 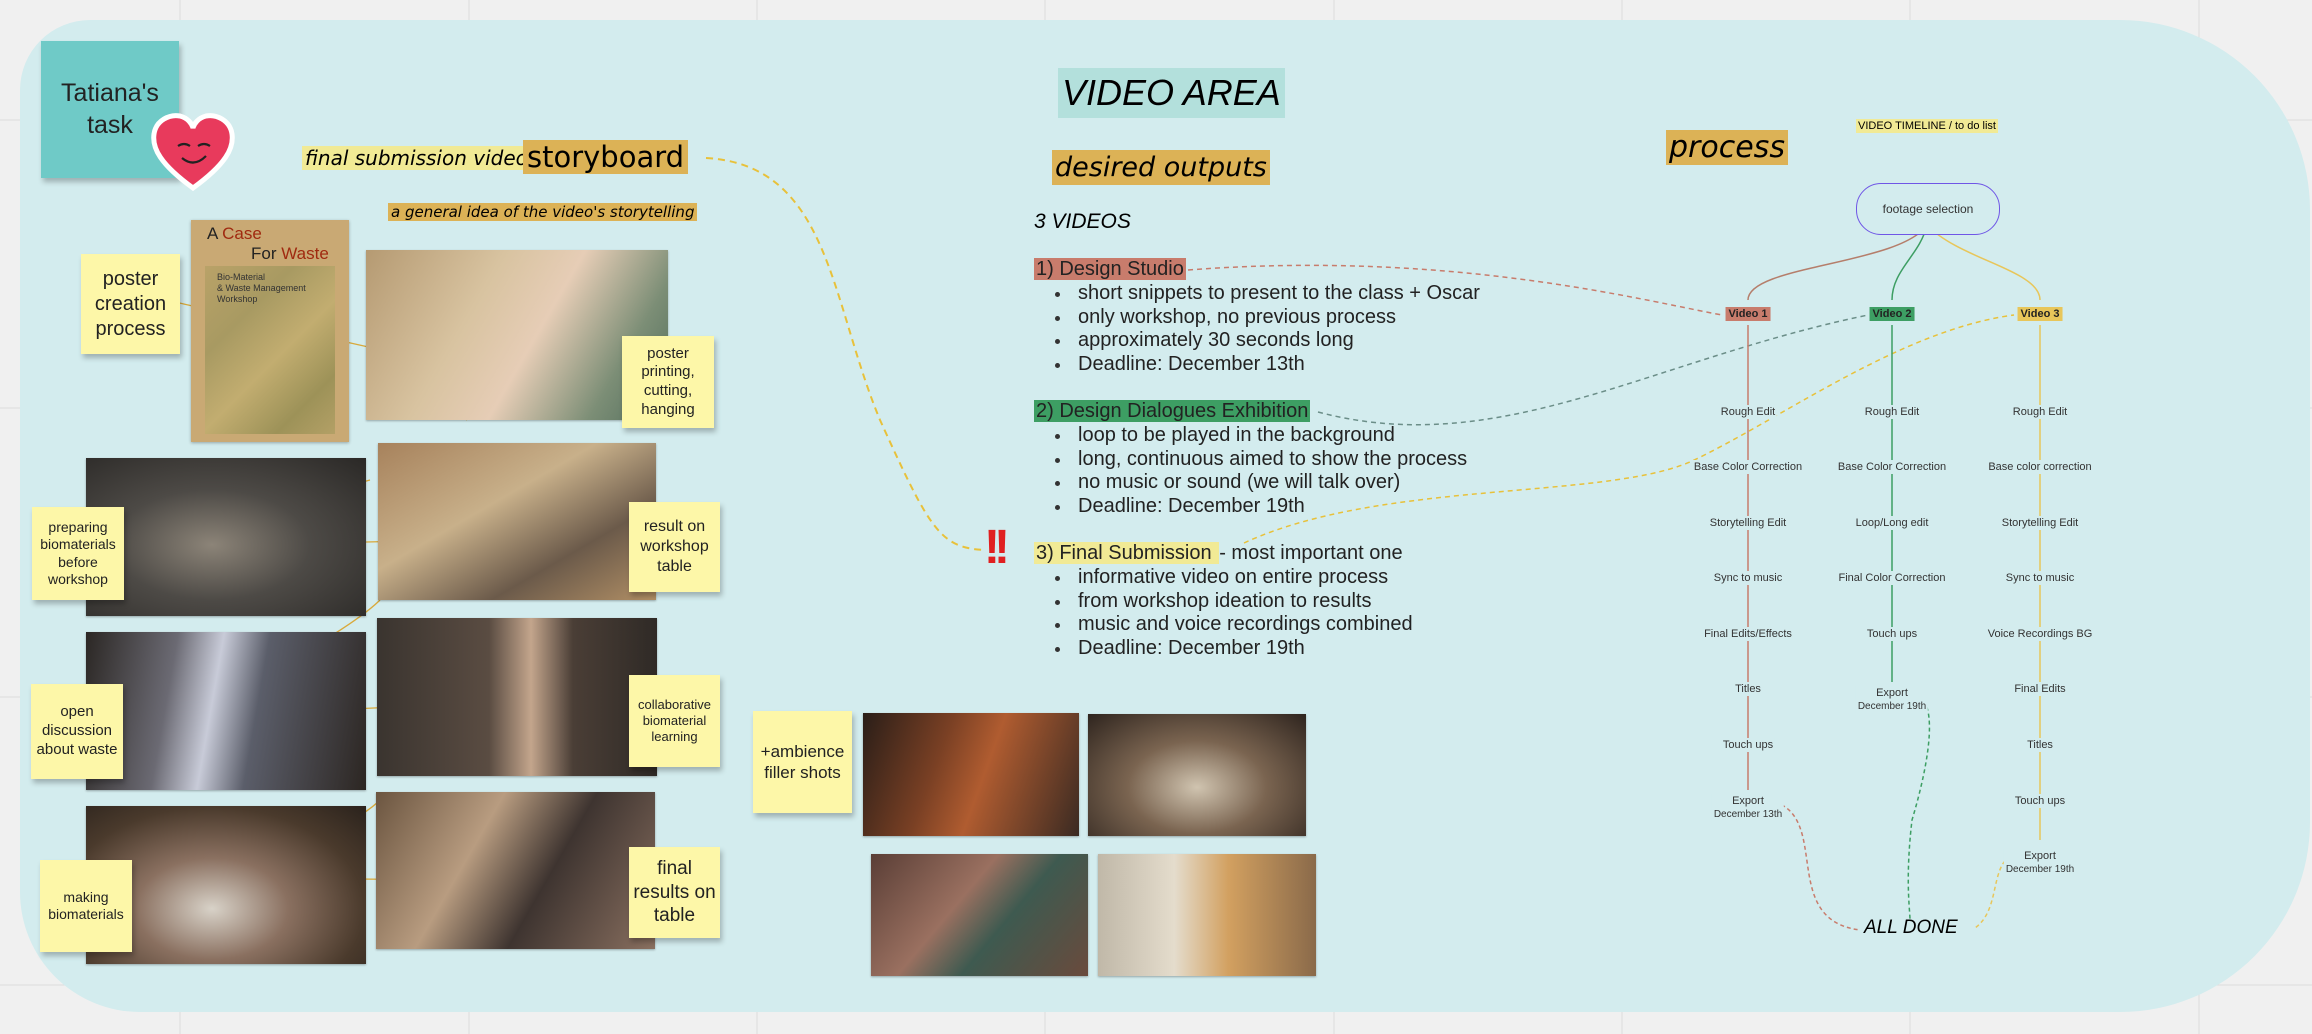 What do you see at coordinates (1748, 314) in the screenshot?
I see `video-1-node: Video 1` at bounding box center [1748, 314].